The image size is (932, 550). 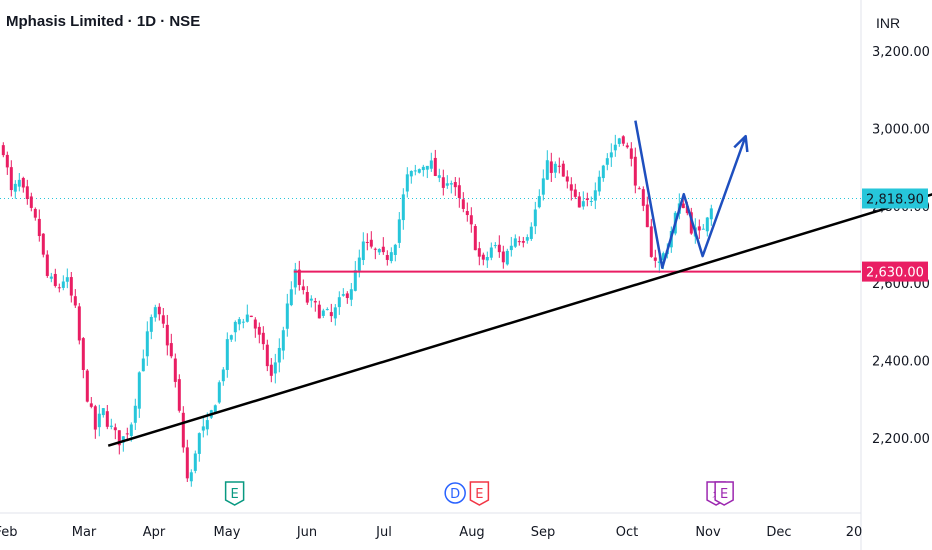 What do you see at coordinates (741, 143) in the screenshot?
I see `projection-arrow-head` at bounding box center [741, 143].